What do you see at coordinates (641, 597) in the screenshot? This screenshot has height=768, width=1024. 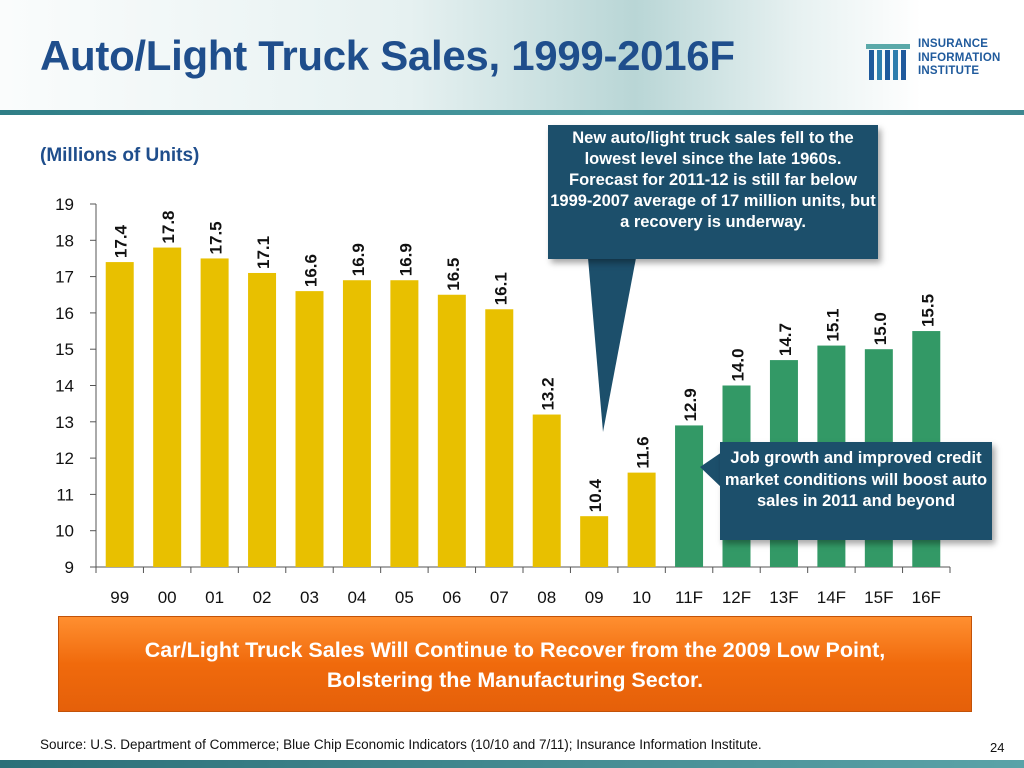 I see `x-tick-label: 10` at bounding box center [641, 597].